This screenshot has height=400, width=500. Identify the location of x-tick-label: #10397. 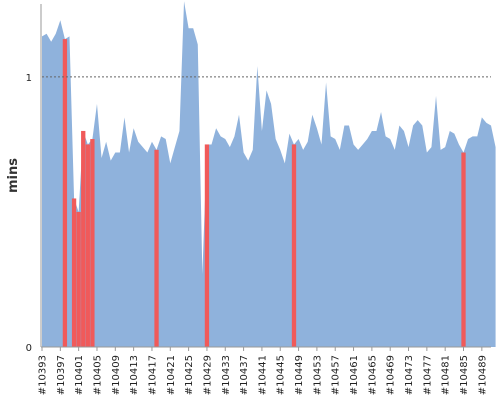
(61, 375).